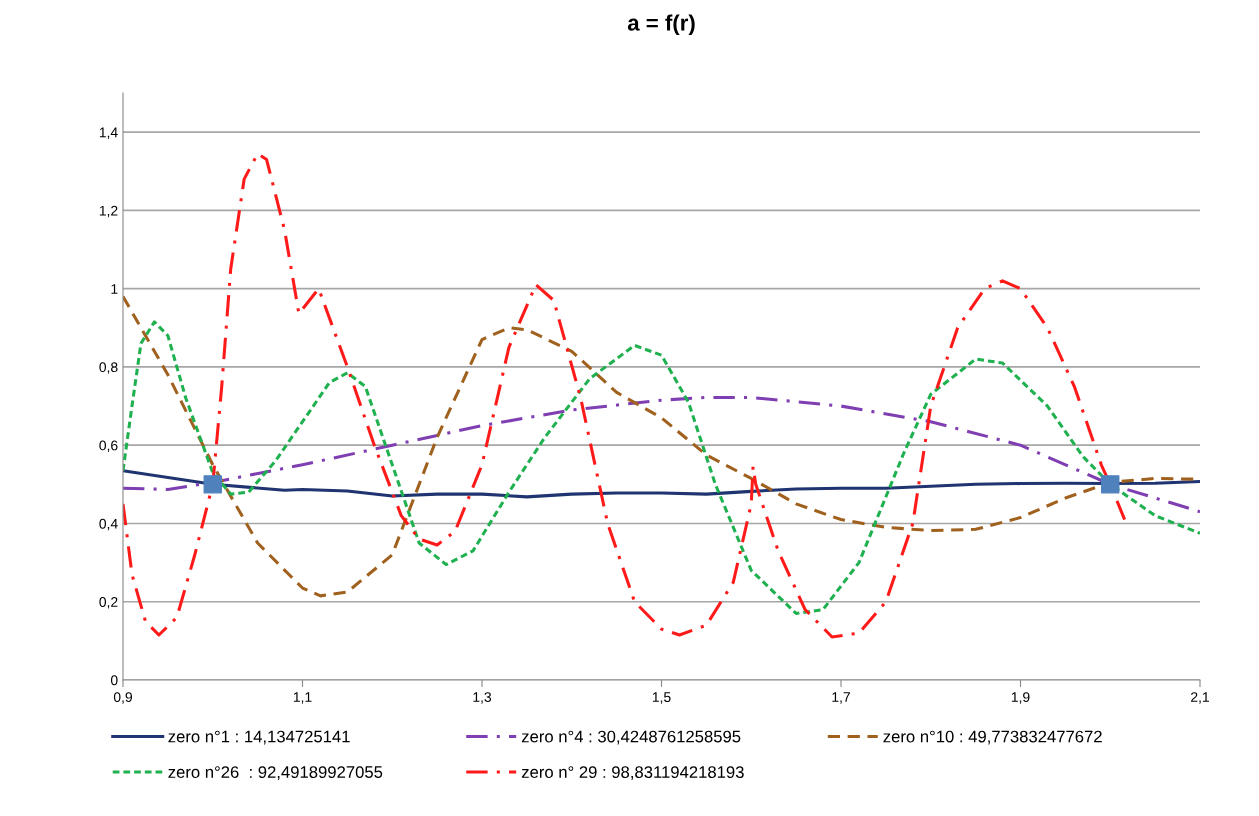 Image resolution: width=1259 pixels, height=816 pixels. I want to click on legend-label: zero n°26 : 92,49189927055, so click(275, 773).